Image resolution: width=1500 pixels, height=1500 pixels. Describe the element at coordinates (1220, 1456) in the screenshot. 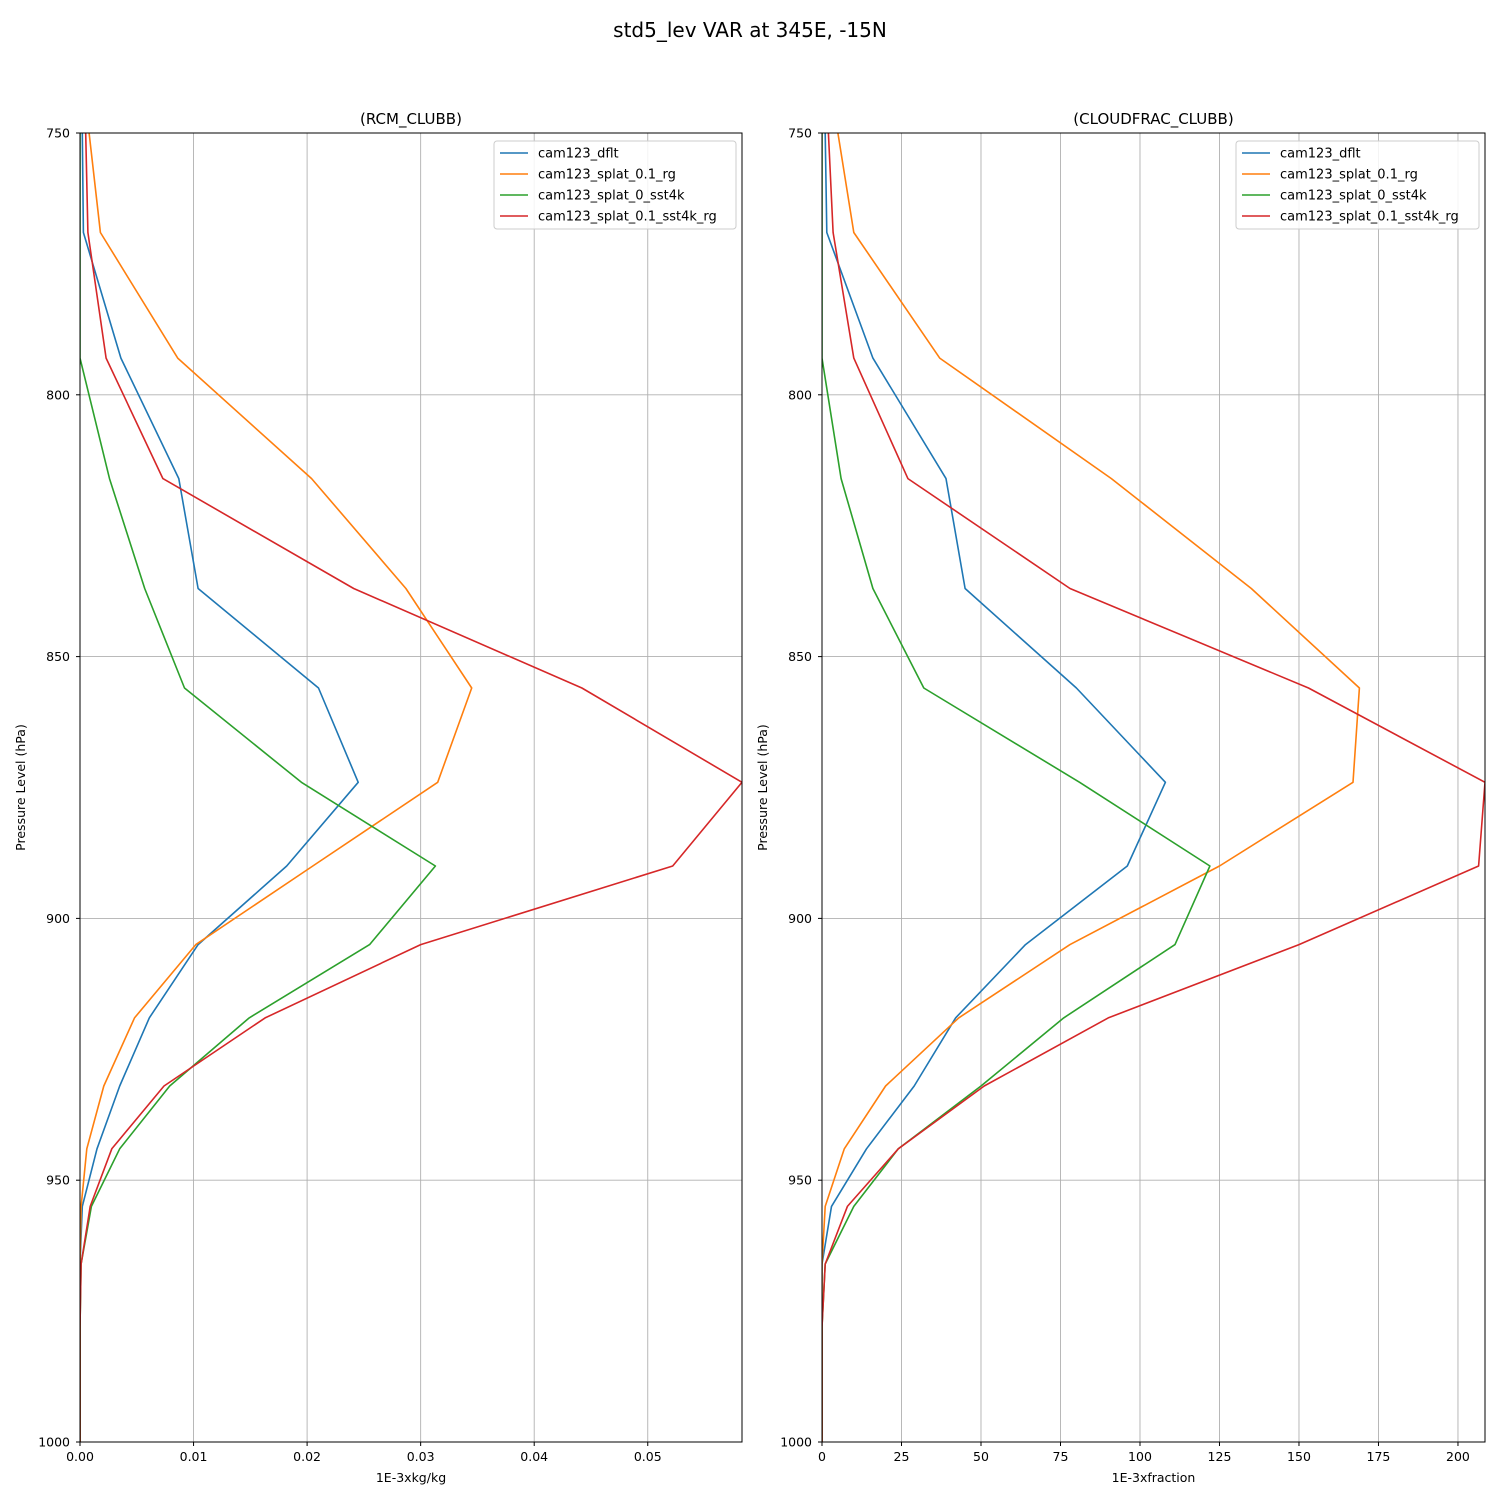

I see `x-tick-label: 125` at that location.